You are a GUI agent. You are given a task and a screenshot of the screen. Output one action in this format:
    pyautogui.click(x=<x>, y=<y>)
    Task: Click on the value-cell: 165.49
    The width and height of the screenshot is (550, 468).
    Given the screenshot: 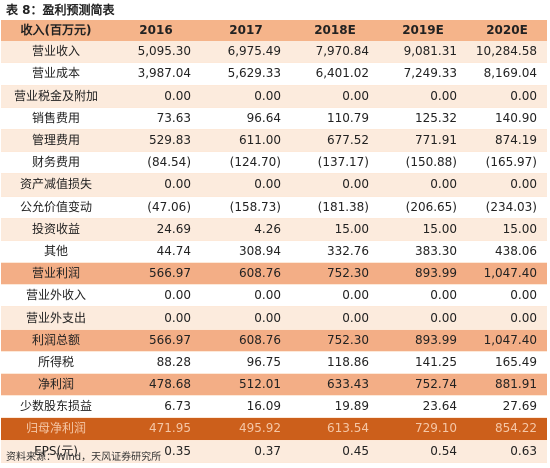 What is the action you would take?
    pyautogui.click(x=507, y=363)
    